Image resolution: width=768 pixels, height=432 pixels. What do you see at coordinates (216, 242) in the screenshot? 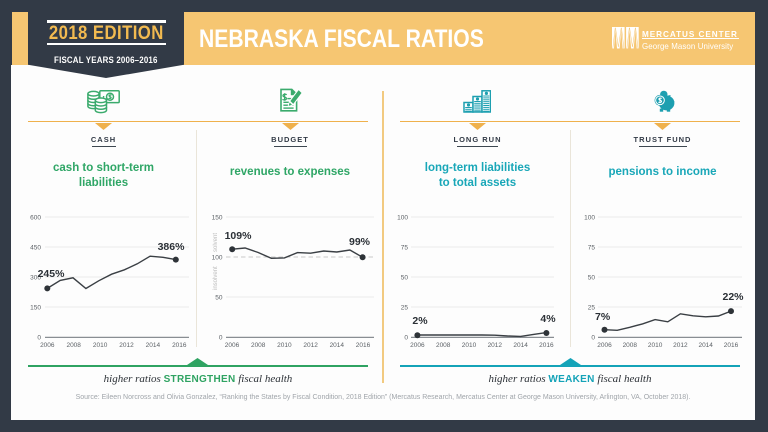
I see `svg-text: solvent` at bounding box center [216, 242].